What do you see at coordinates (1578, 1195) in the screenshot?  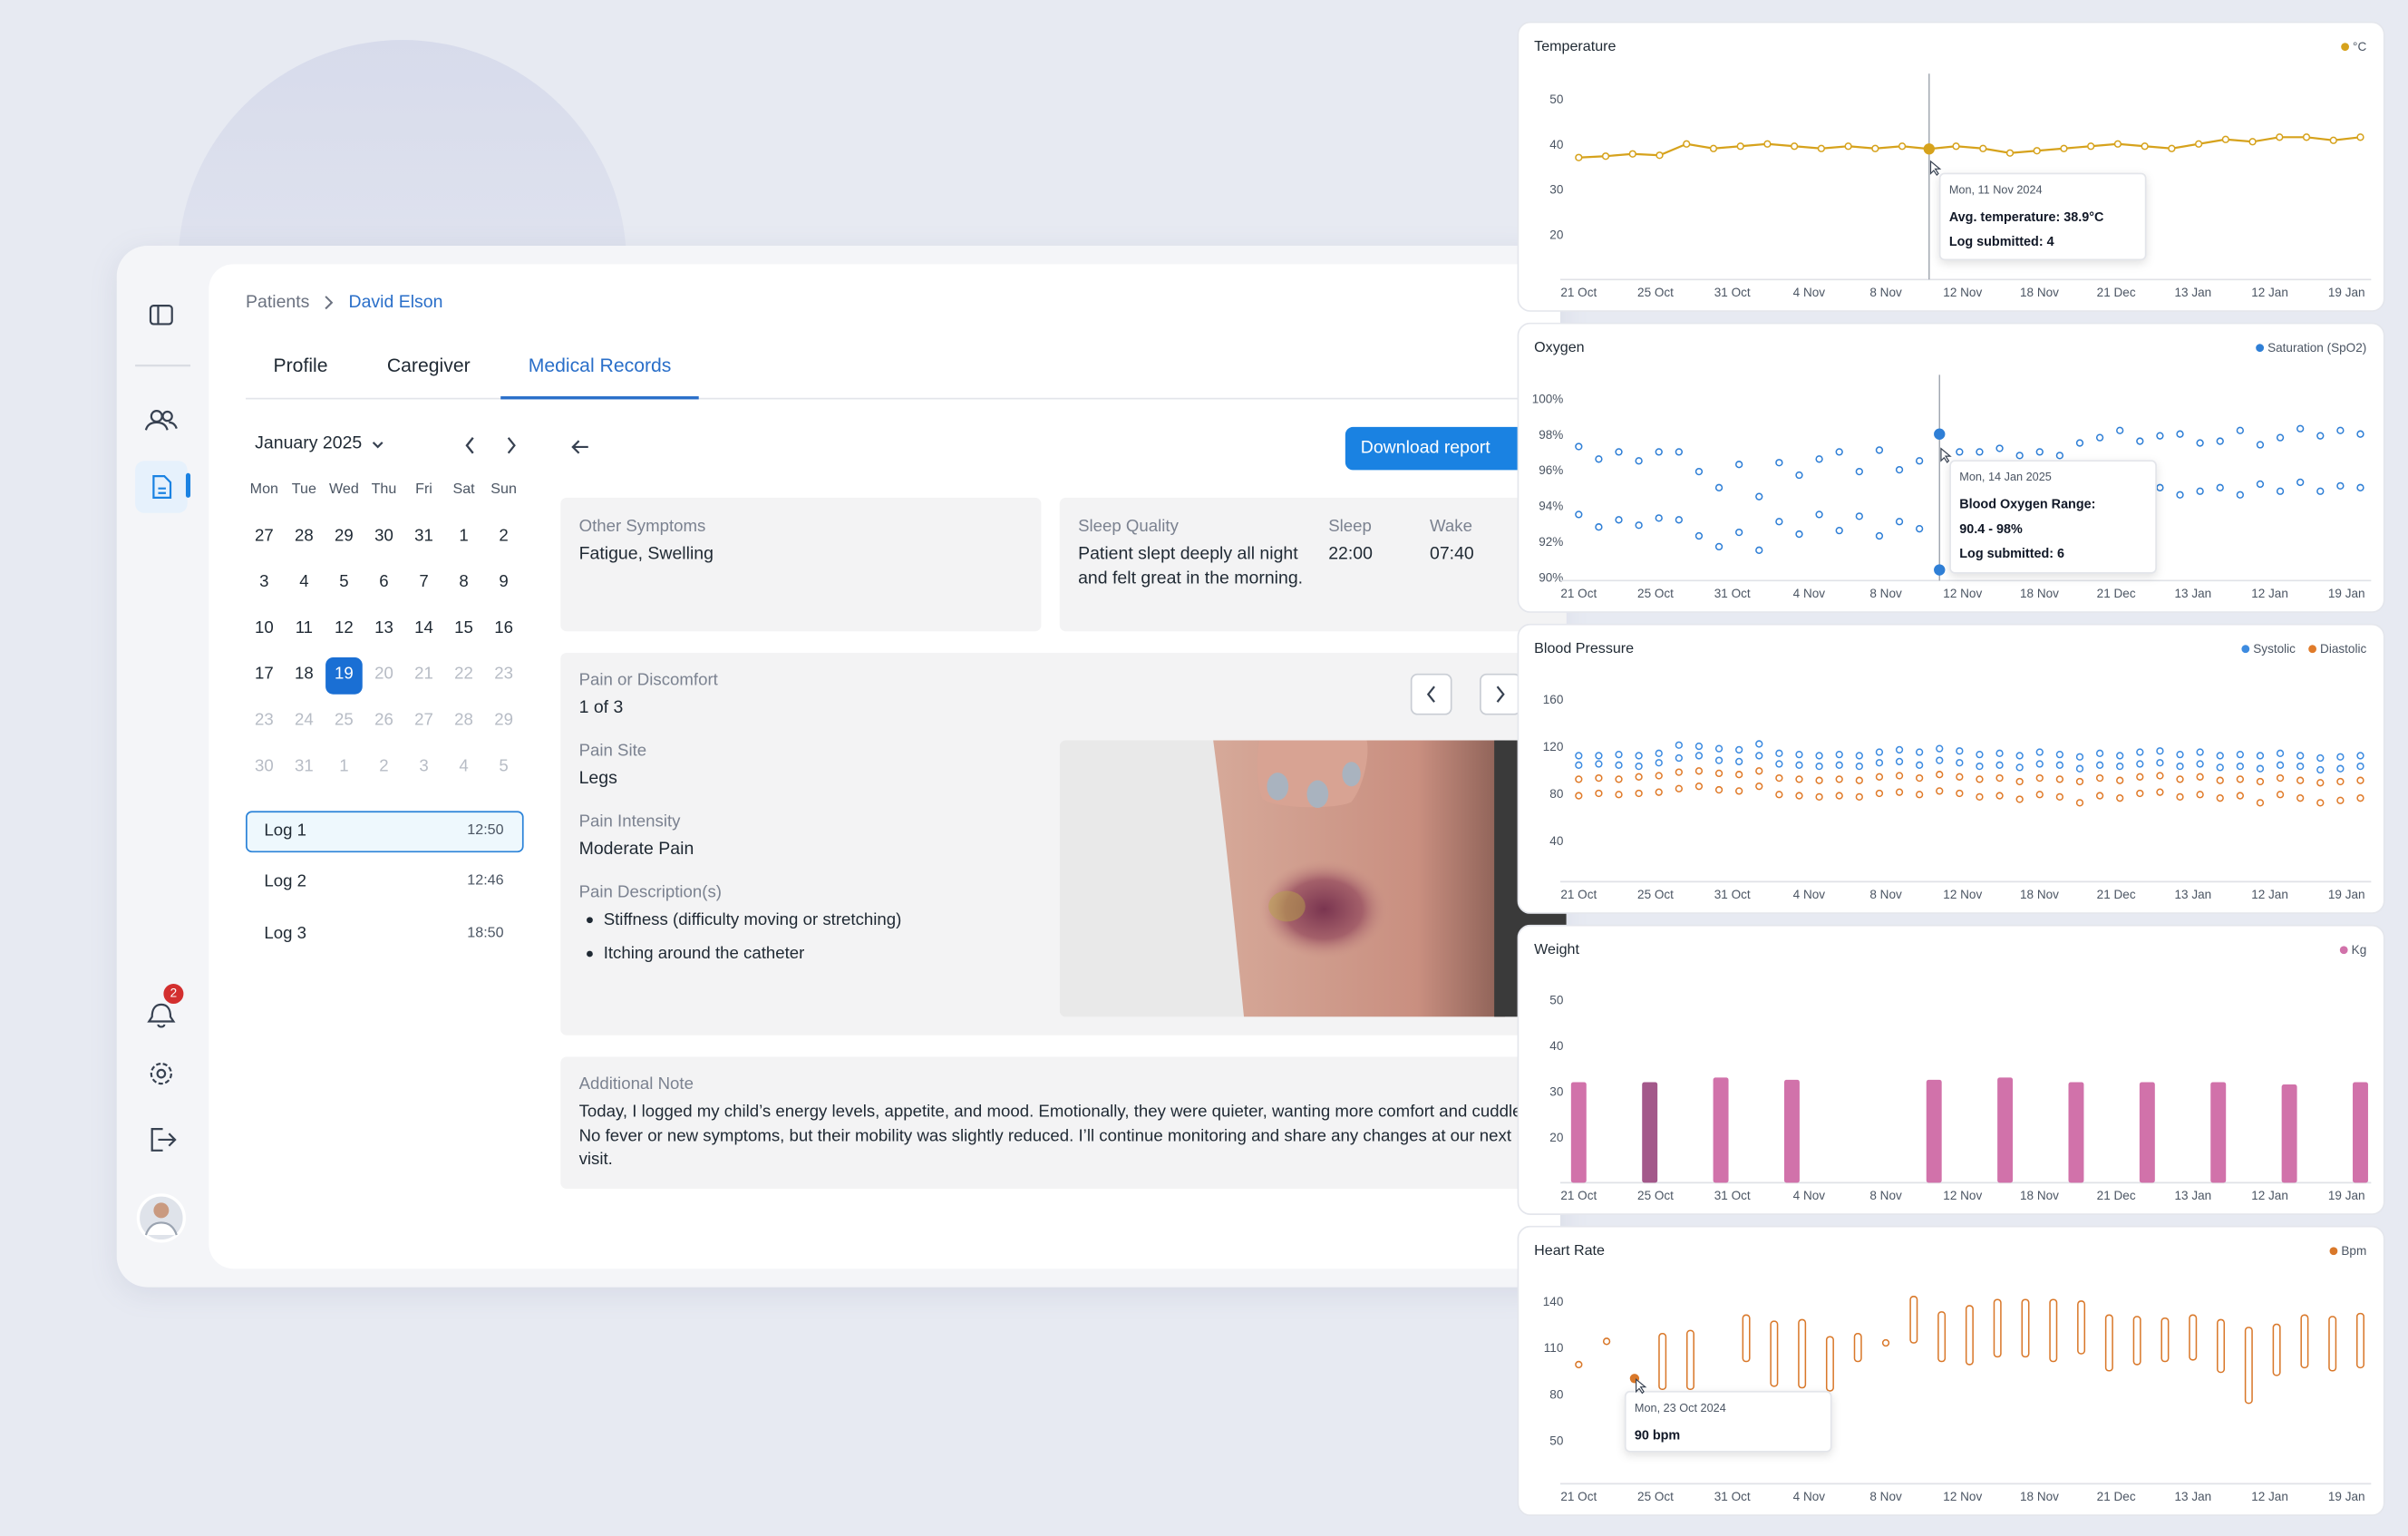 I see `x-tick-label: 21 Oct` at bounding box center [1578, 1195].